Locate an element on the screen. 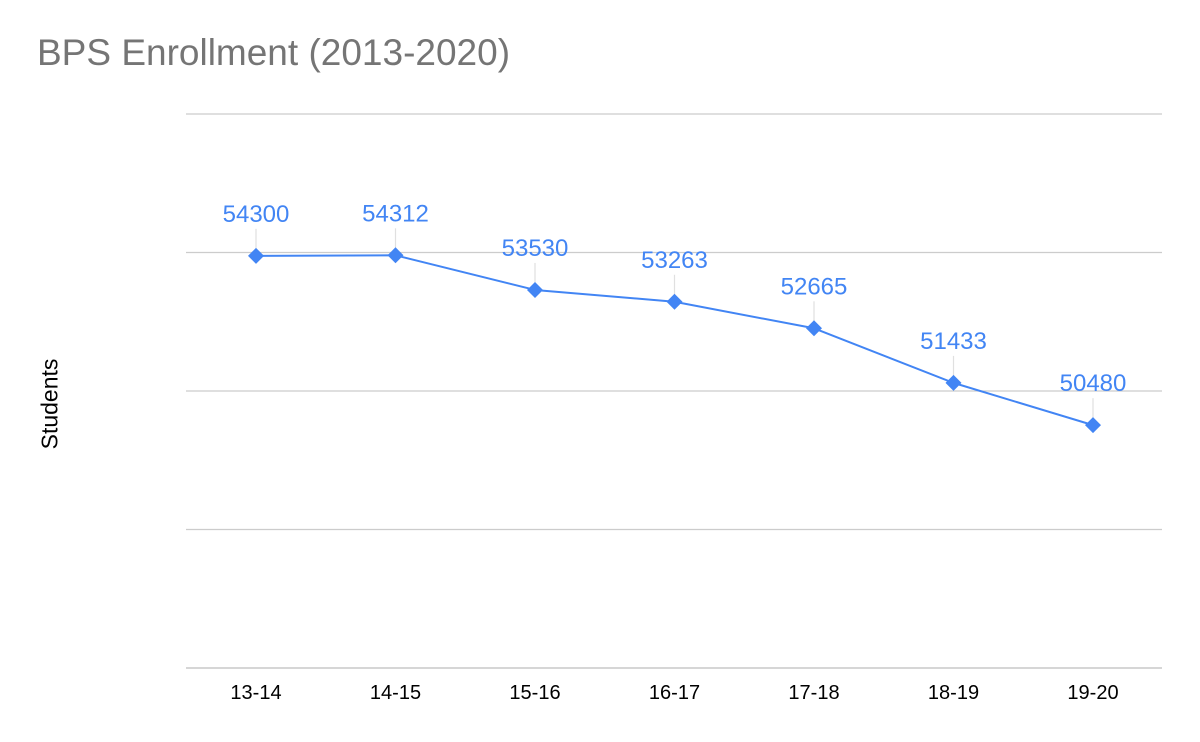 Image resolution: width=1200 pixels, height=742 pixels. data-label: 50480 is located at coordinates (1093, 383).